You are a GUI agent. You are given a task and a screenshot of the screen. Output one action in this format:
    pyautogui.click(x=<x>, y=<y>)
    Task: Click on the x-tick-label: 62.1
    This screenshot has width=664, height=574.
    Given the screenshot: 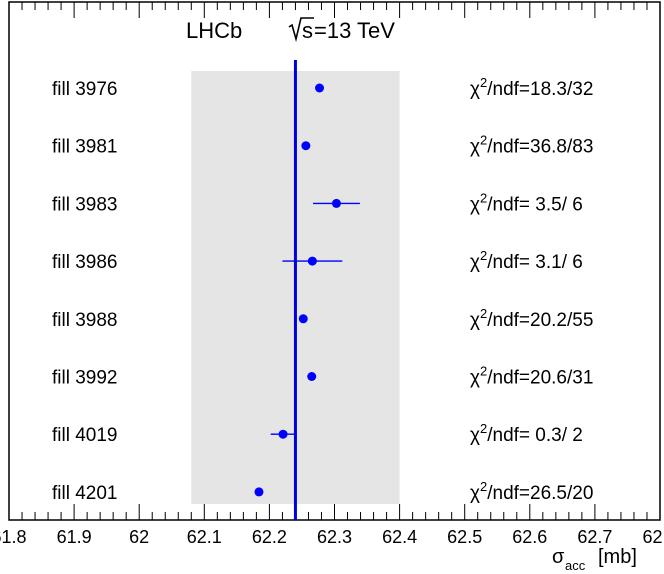 What is the action you would take?
    pyautogui.click(x=204, y=537)
    